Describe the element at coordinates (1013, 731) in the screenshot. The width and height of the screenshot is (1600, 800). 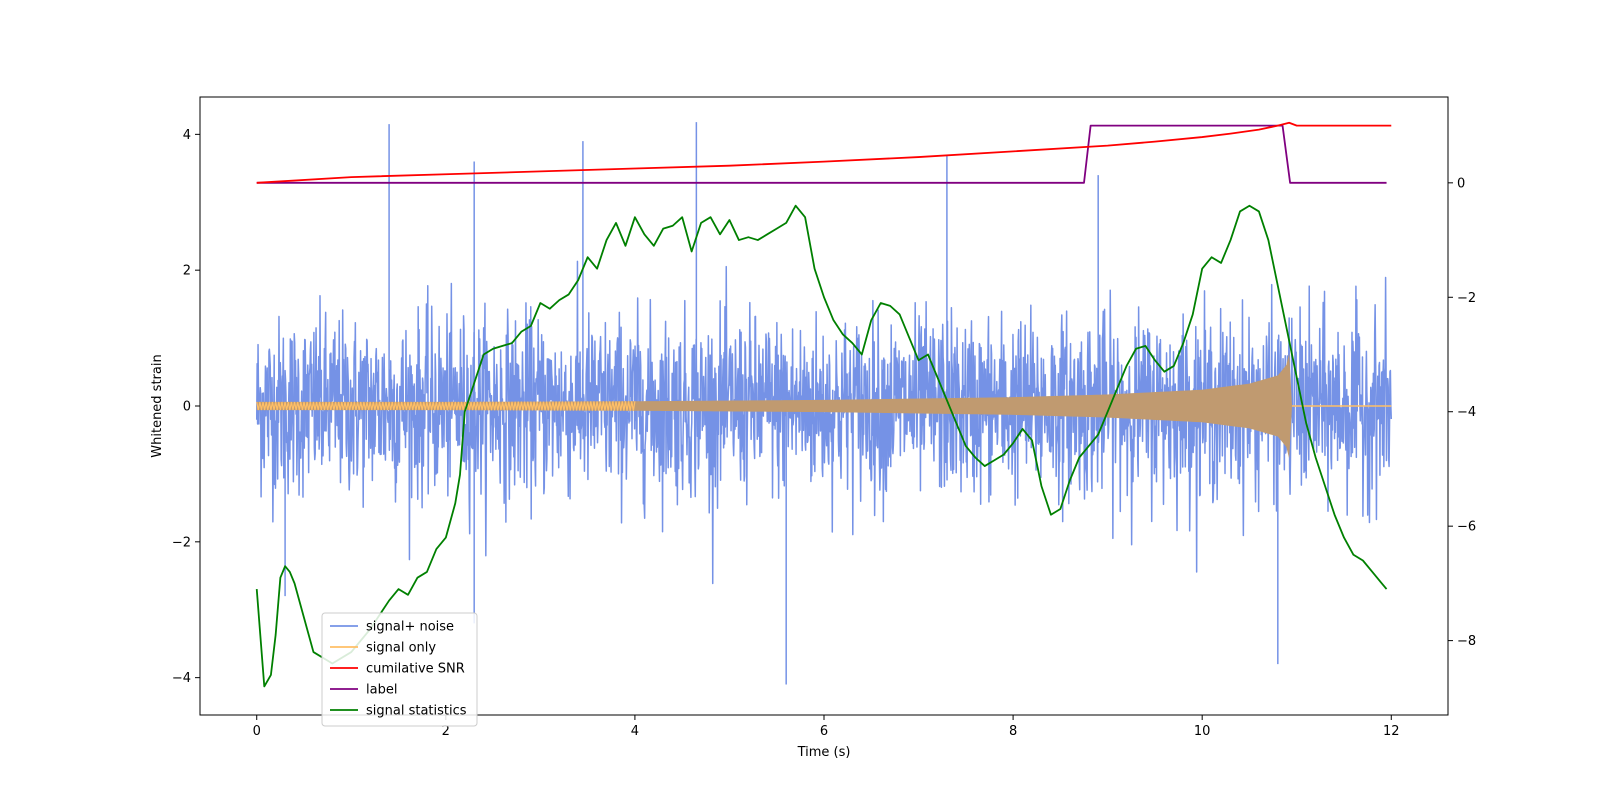
I see `x-tick-label-4: 8` at that location.